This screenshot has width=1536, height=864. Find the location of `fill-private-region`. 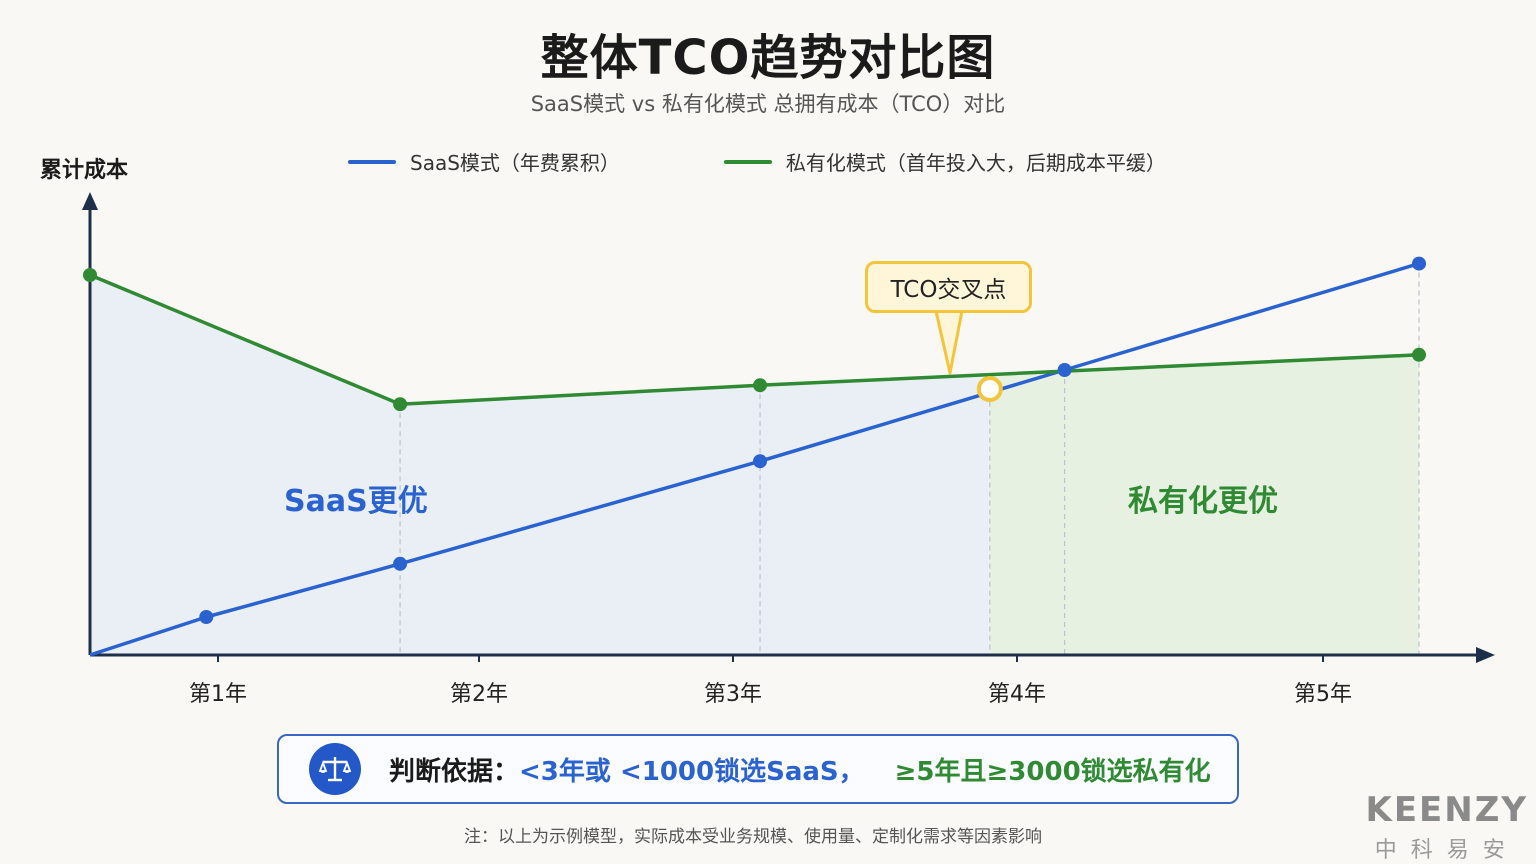

fill-private-region is located at coordinates (1204, 504).